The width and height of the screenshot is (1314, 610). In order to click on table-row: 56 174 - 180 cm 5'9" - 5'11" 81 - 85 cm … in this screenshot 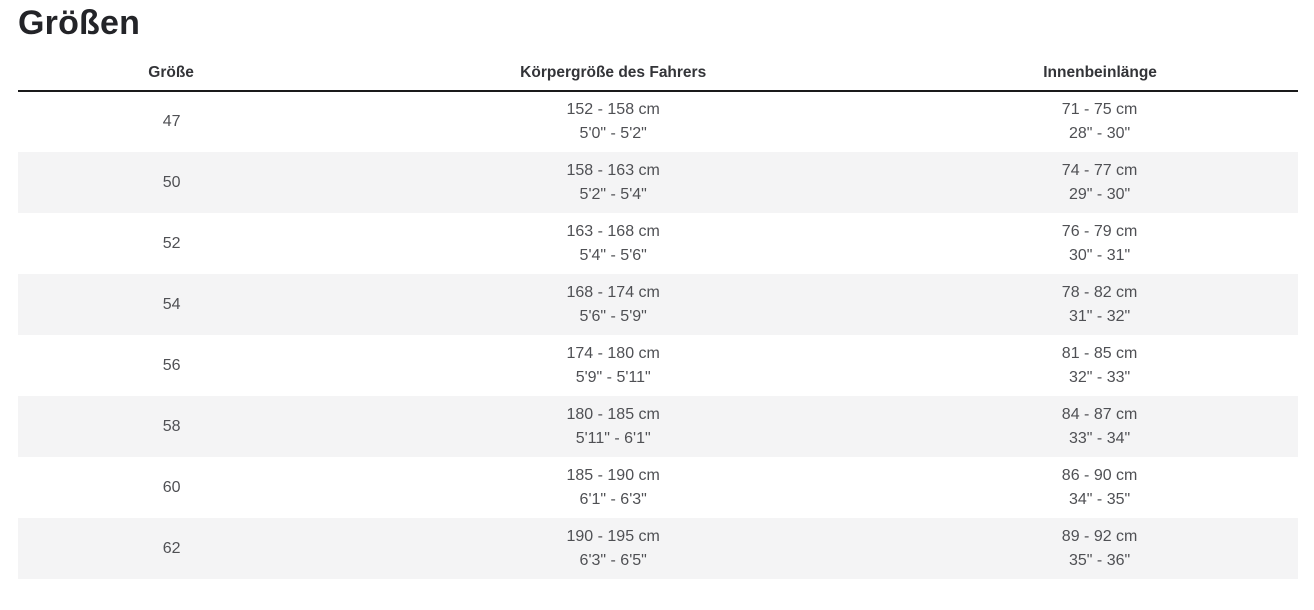, I will do `click(658, 365)`.